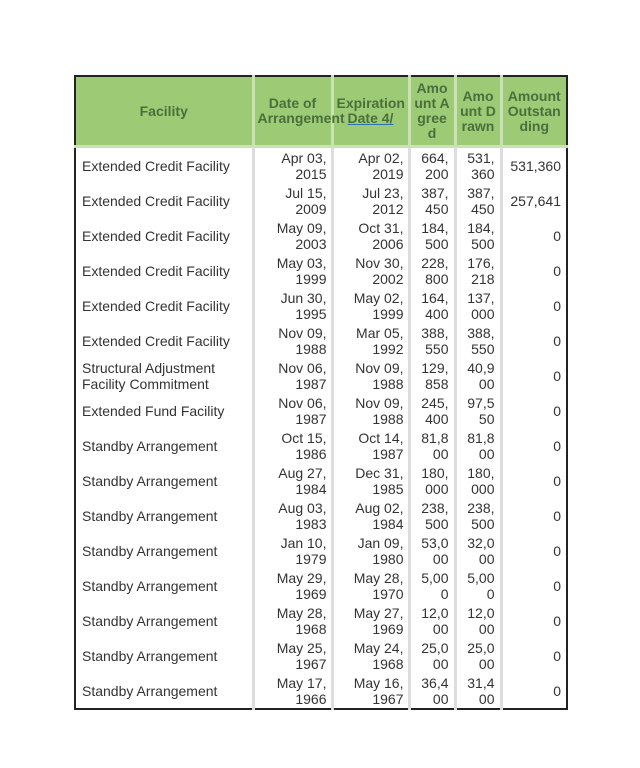 The width and height of the screenshot is (640, 768). Describe the element at coordinates (291, 550) in the screenshot. I see `arrangement-date-cell: Jan 10, 1979` at that location.